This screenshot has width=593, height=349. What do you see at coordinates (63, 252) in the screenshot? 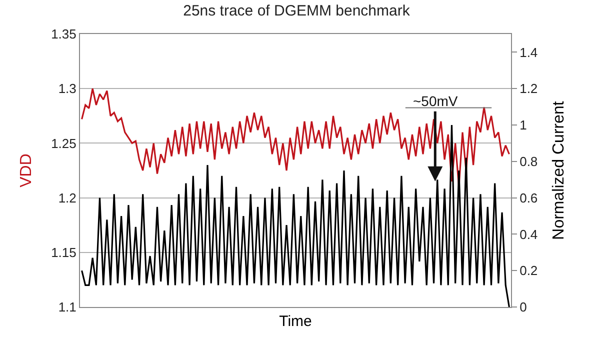
I see `y-tick-label: 1.15` at bounding box center [63, 252].